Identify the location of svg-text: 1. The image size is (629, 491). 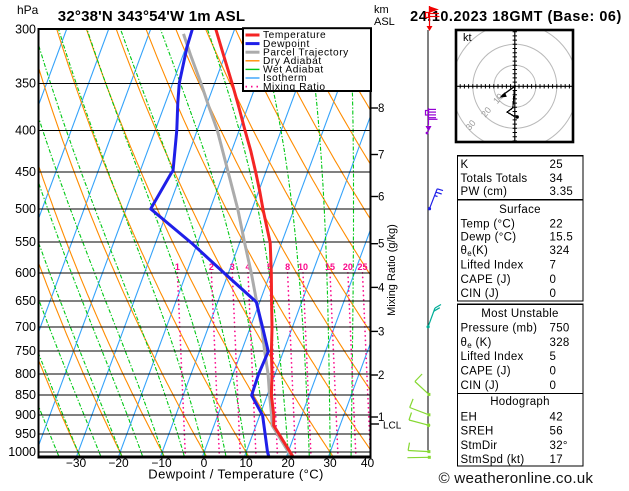
(177, 267).